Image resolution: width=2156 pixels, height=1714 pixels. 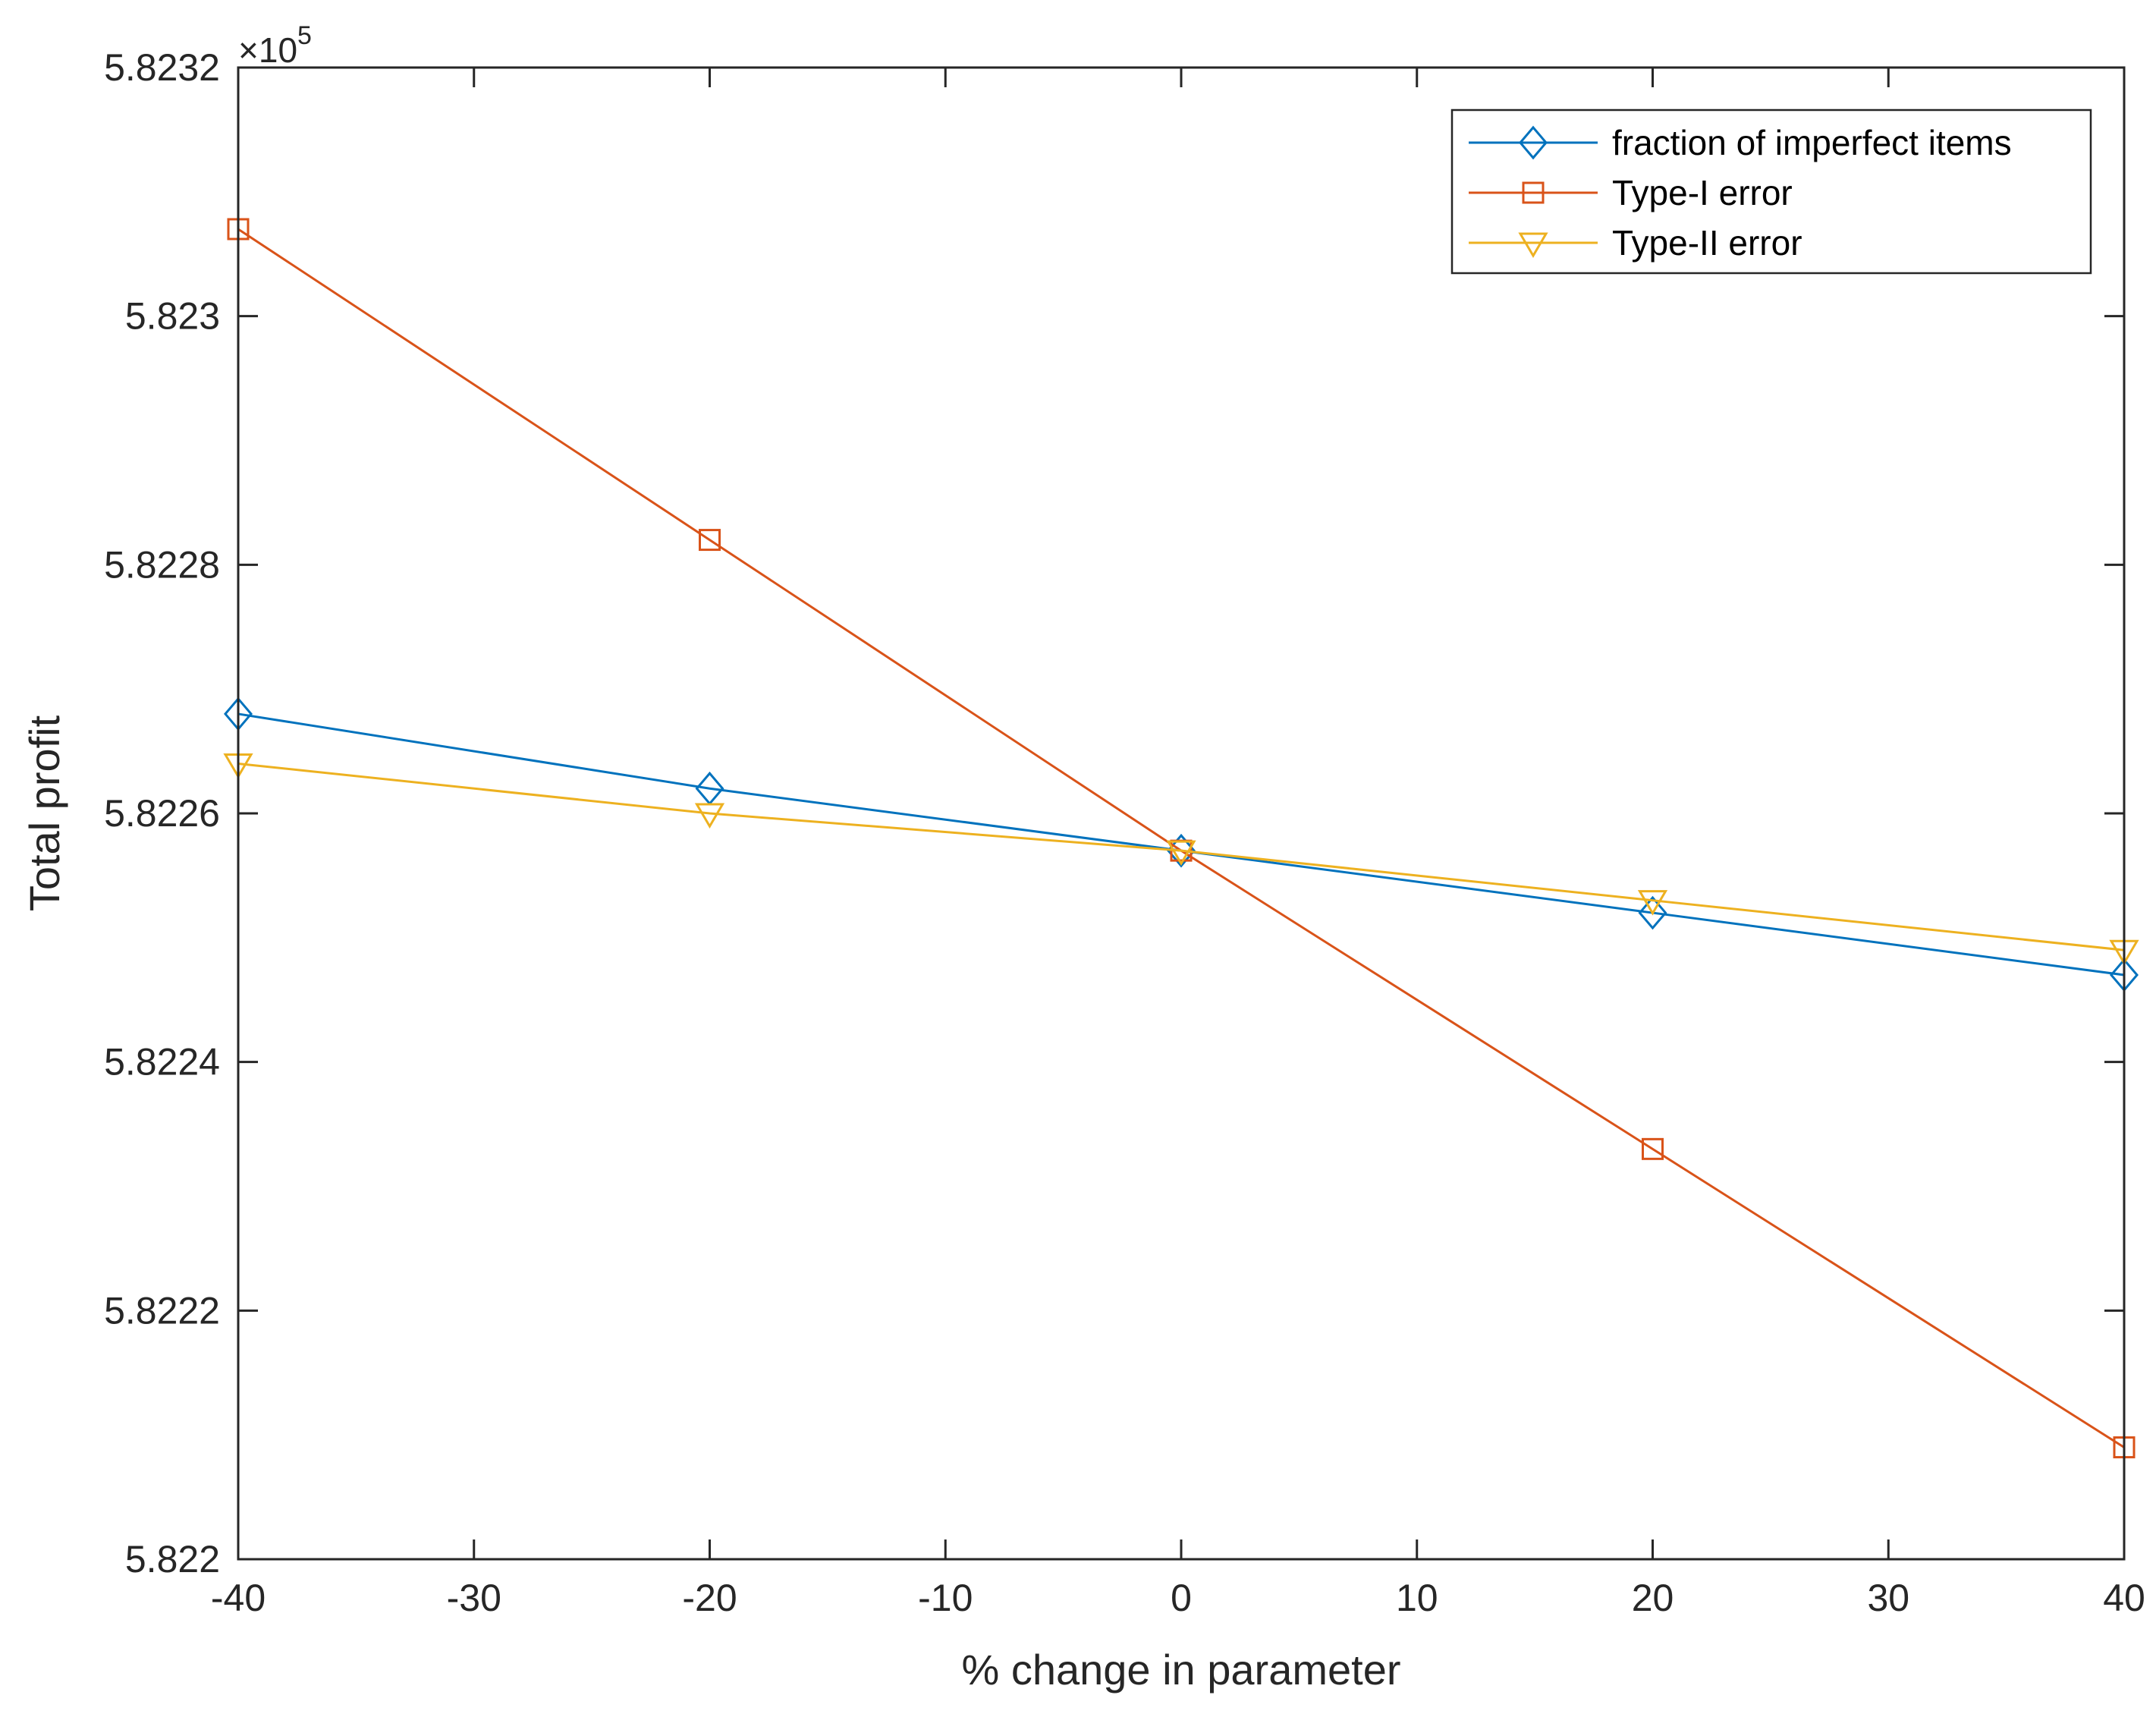 What do you see at coordinates (162, 813) in the screenshot?
I see `y-tick-label: 5.8226` at bounding box center [162, 813].